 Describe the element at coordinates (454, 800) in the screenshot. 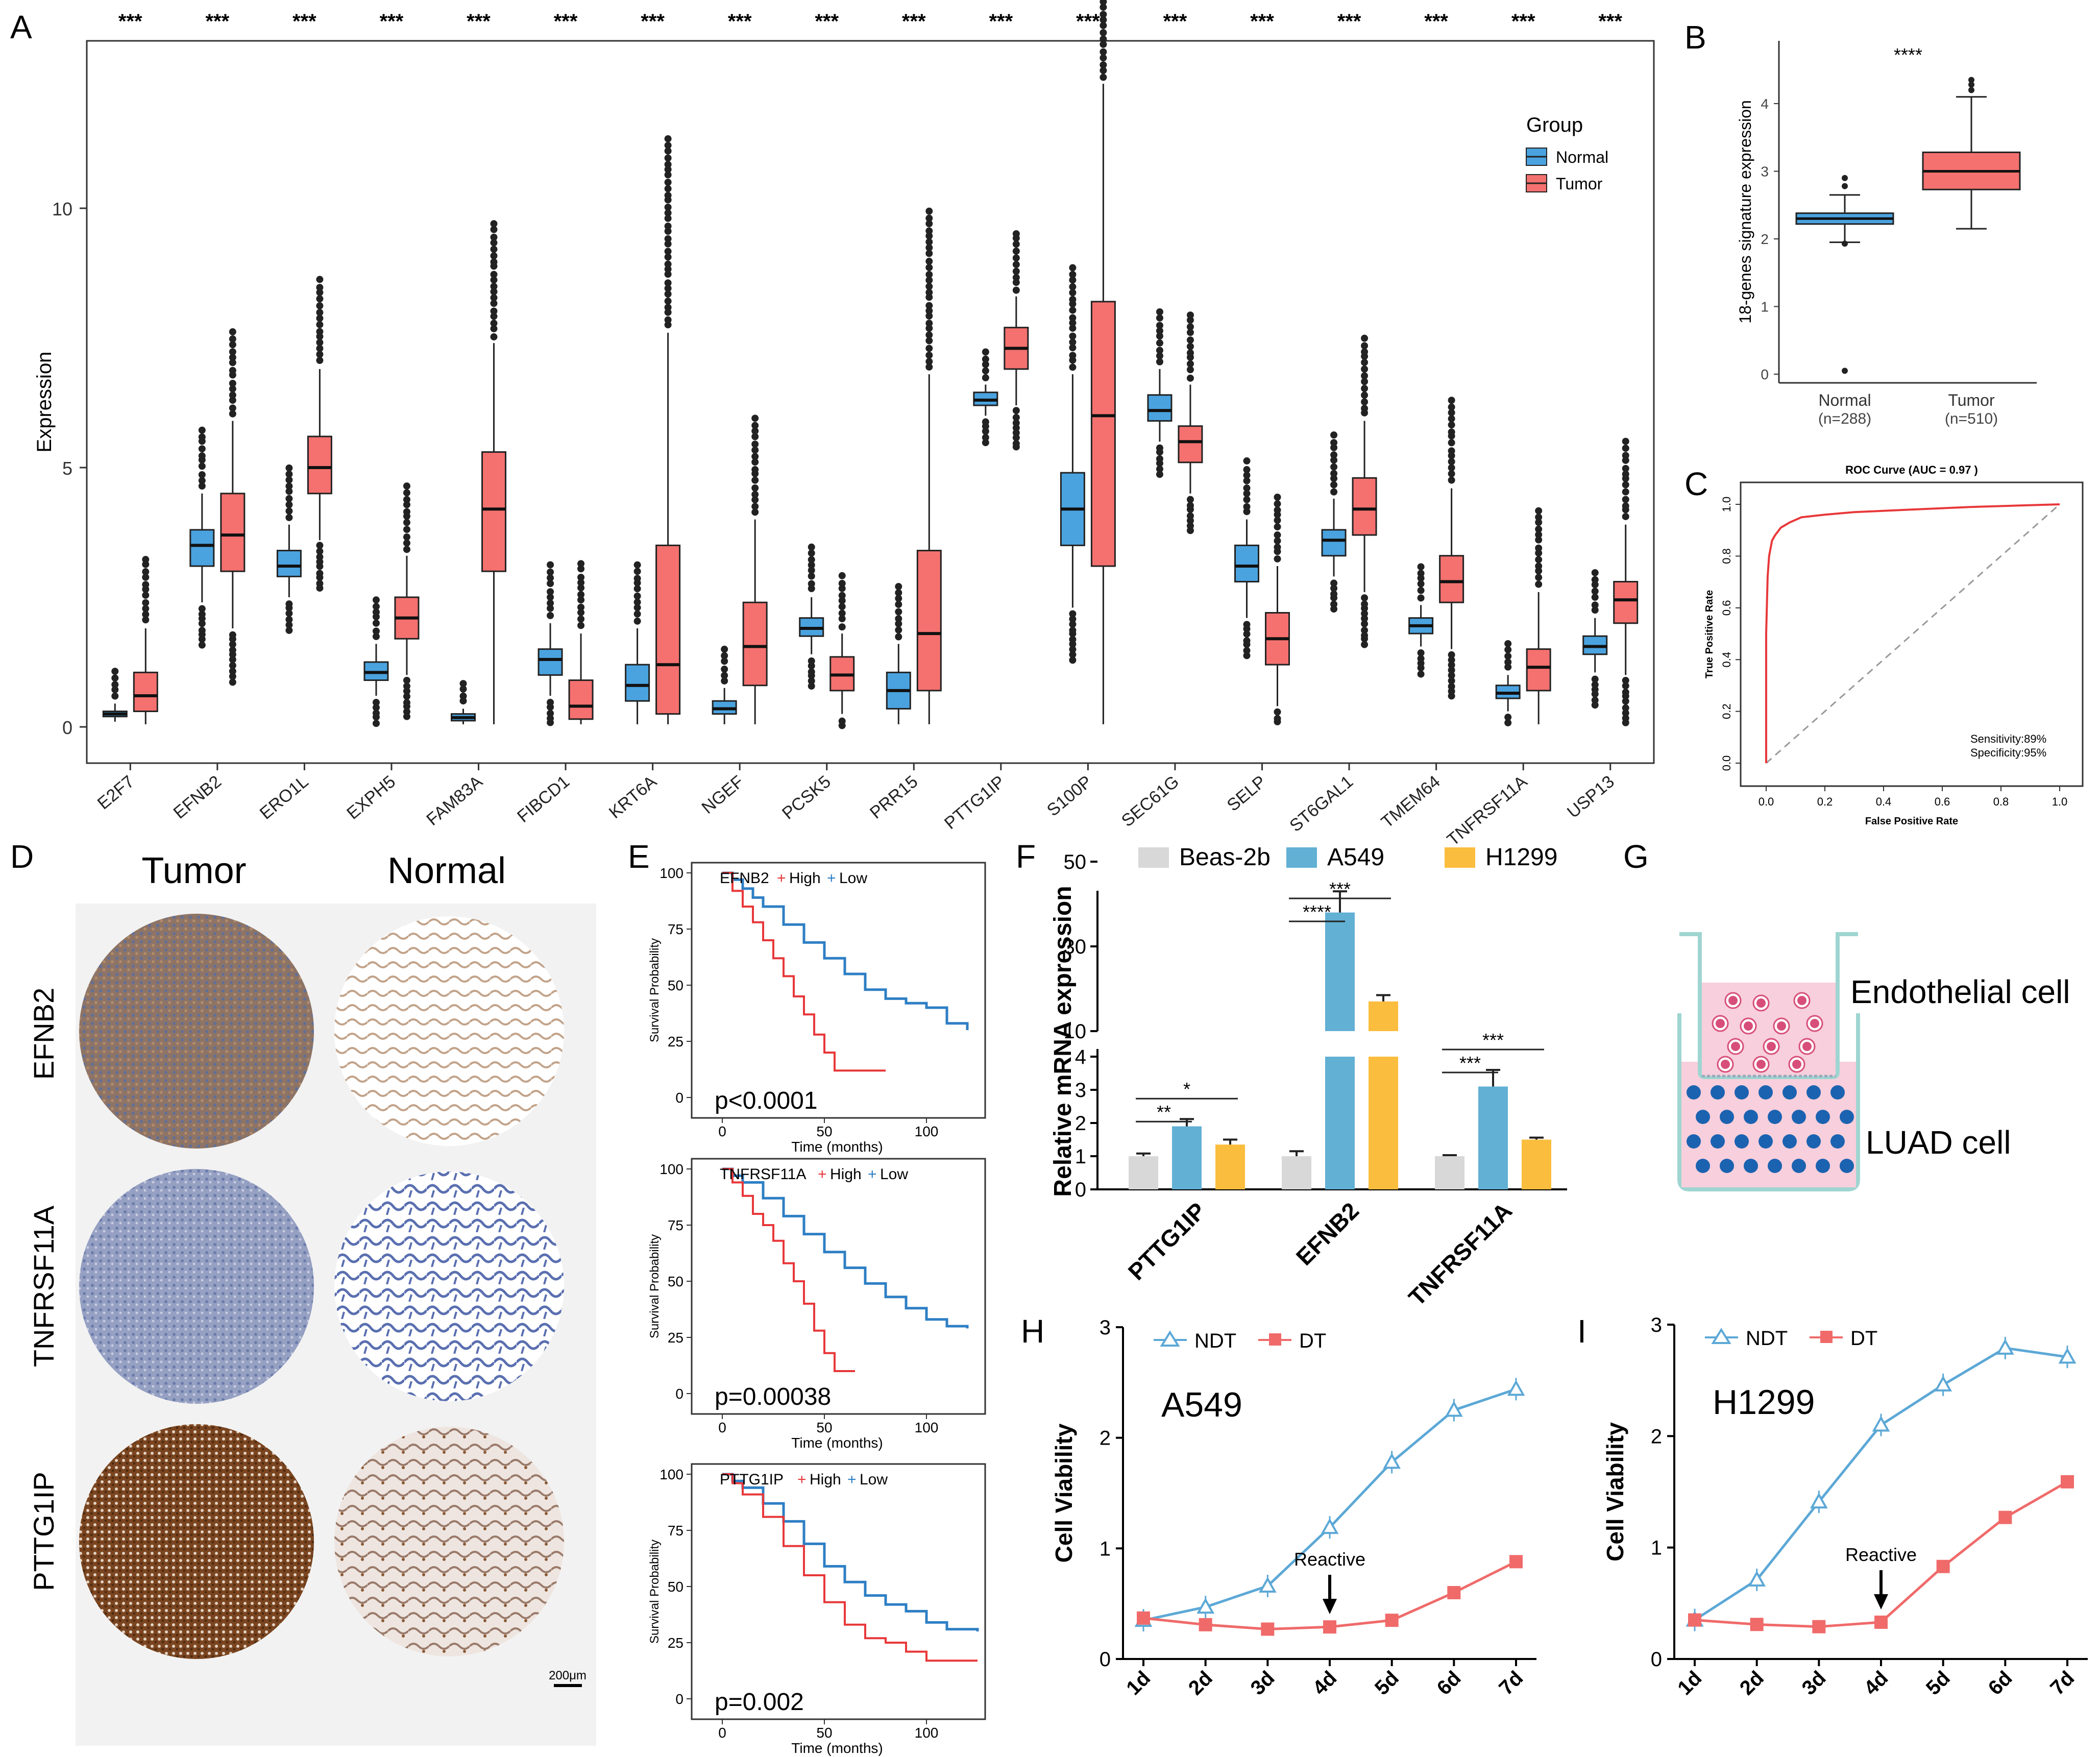

I see `x-tick-label: FAM83A` at that location.